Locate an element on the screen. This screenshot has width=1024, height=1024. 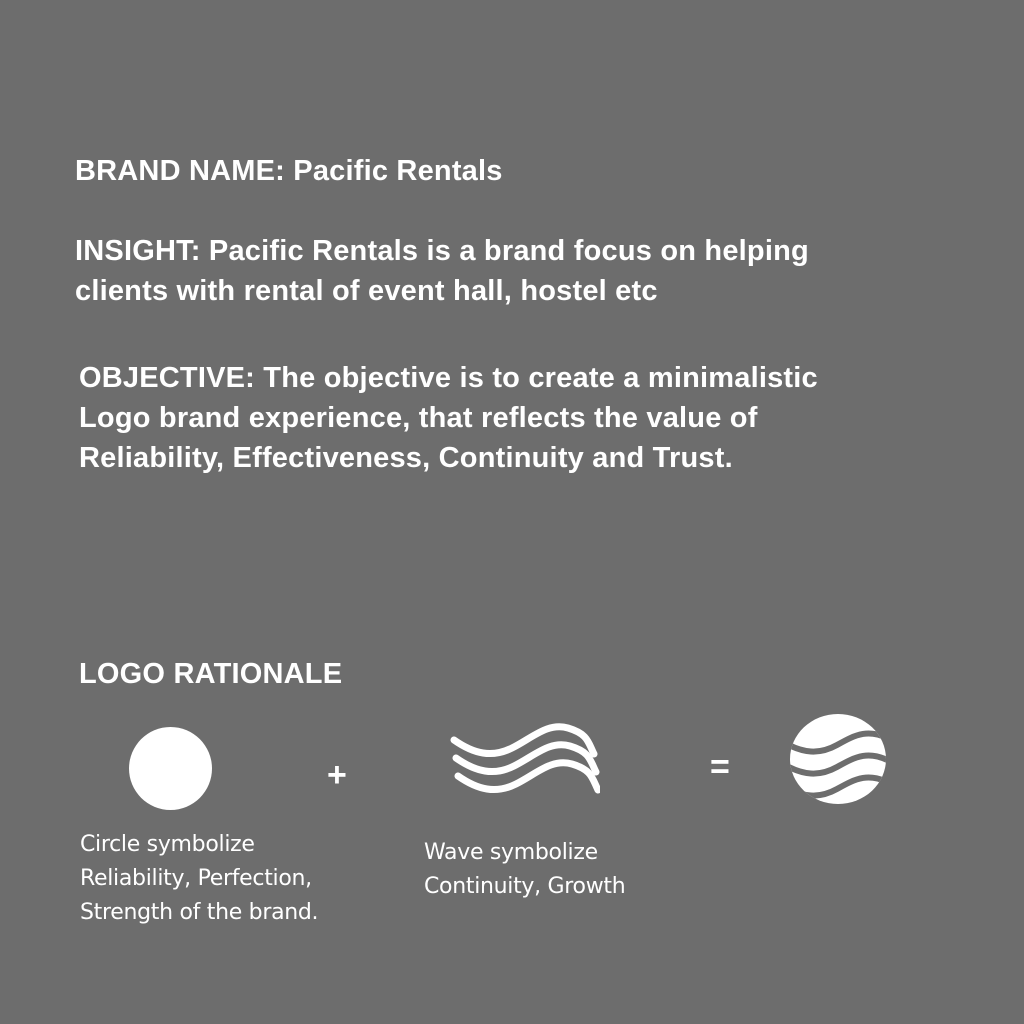
wave-icon is located at coordinates (525, 758).